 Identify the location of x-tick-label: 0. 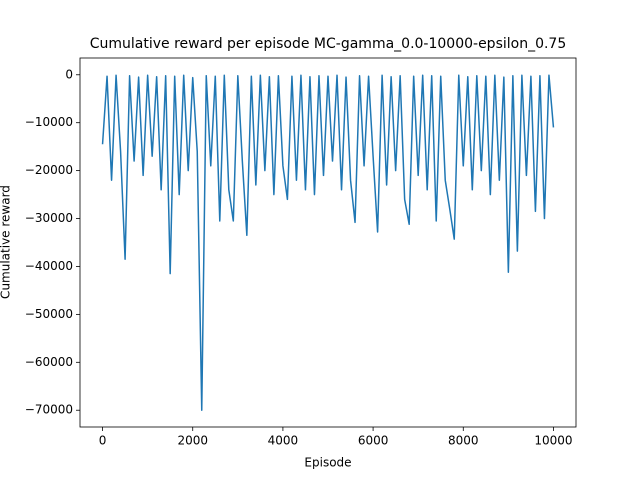
(103, 441).